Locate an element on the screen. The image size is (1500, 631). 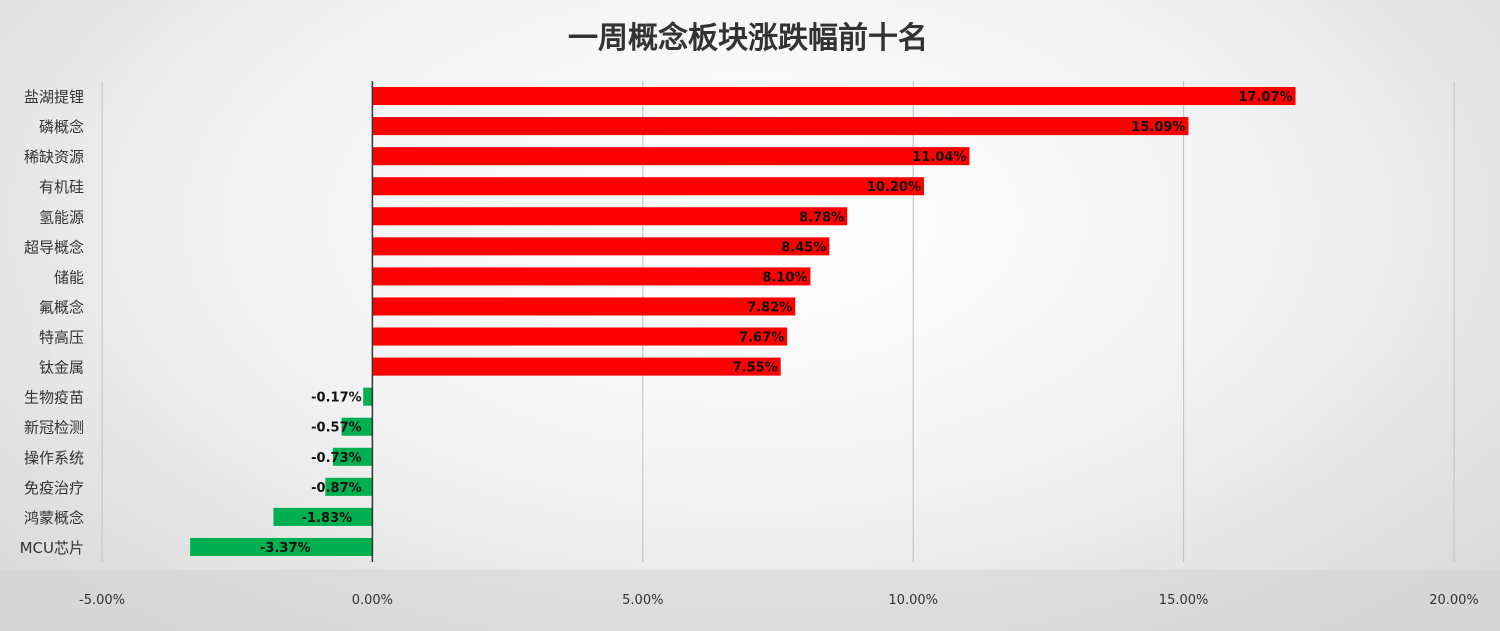
category-label: 新冠检测 is located at coordinates (54, 428).